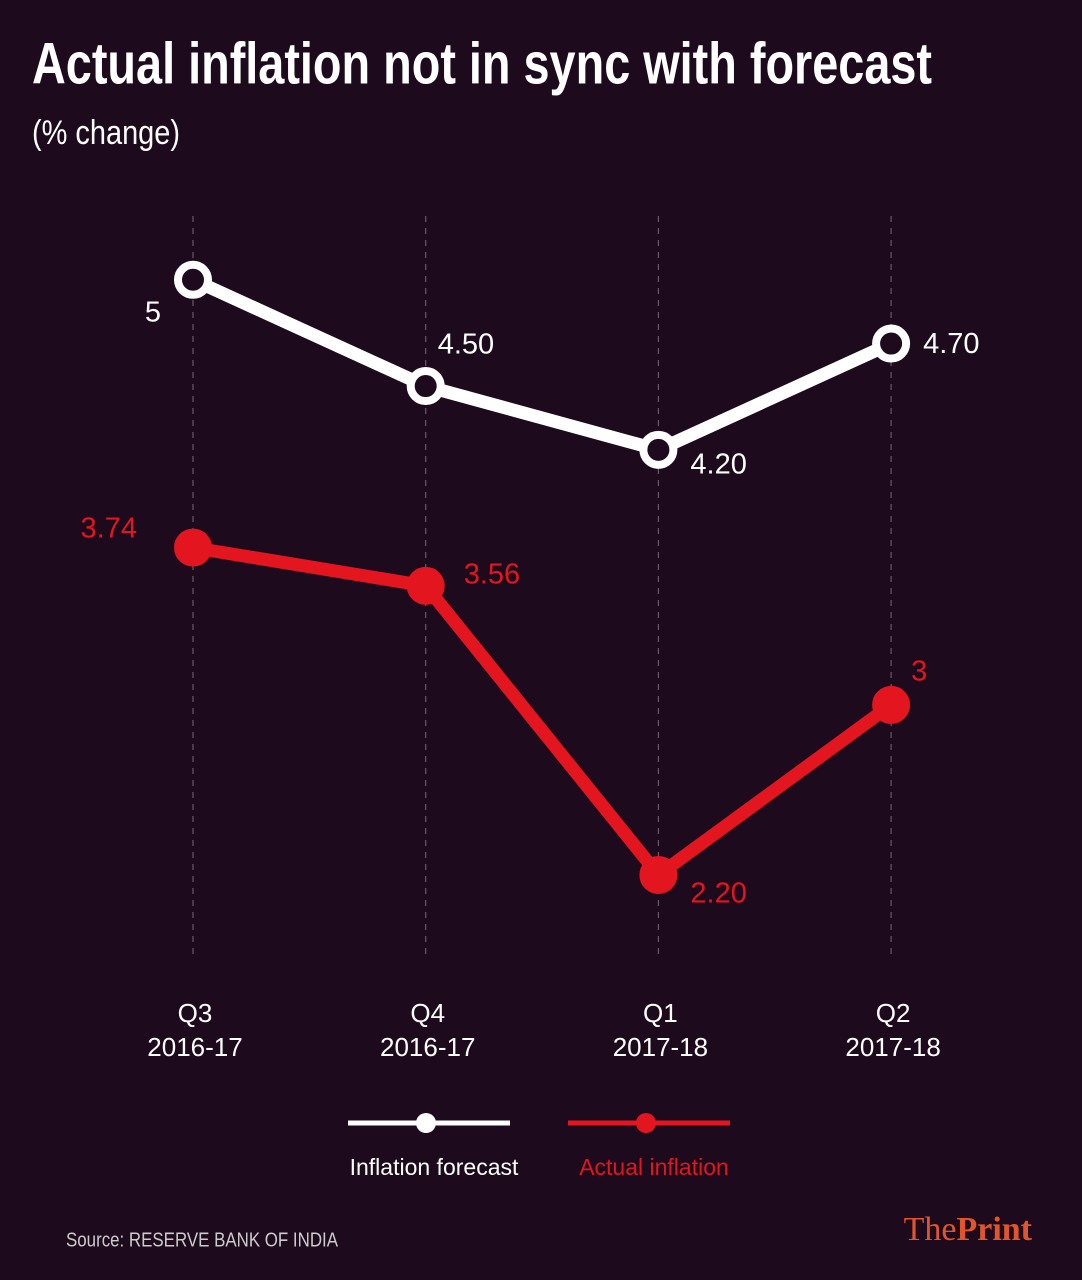 The height and width of the screenshot is (1280, 1082). What do you see at coordinates (492, 575) in the screenshot?
I see `data-label: 3.56` at bounding box center [492, 575].